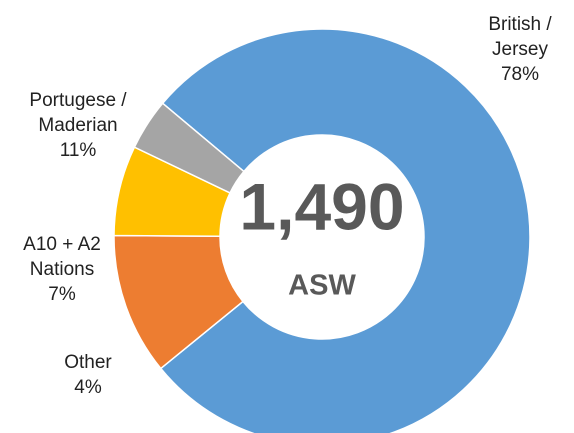 The width and height of the screenshot is (574, 433). What do you see at coordinates (88, 387) in the screenshot?
I see `value-label: 4%` at bounding box center [88, 387].